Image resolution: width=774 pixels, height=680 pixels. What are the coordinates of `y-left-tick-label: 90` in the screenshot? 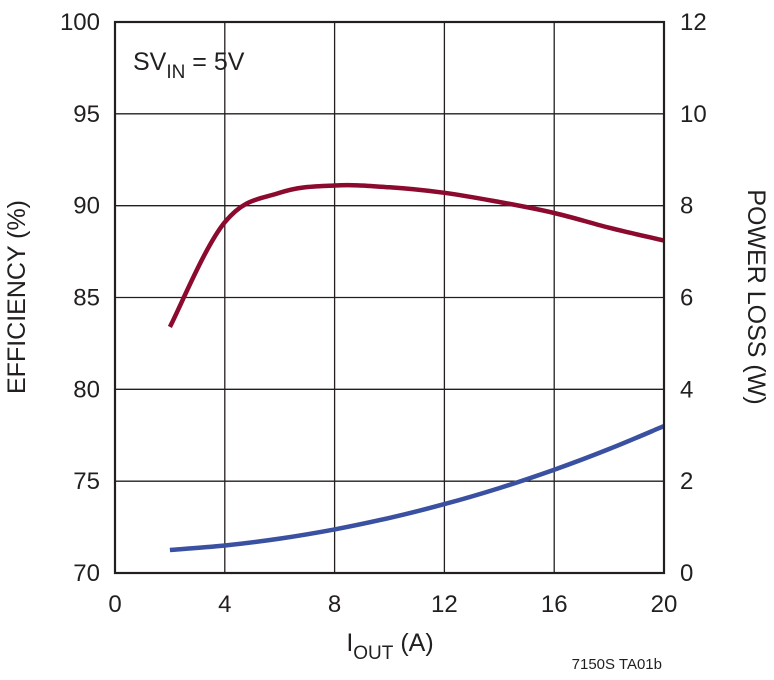 It's located at (86, 206).